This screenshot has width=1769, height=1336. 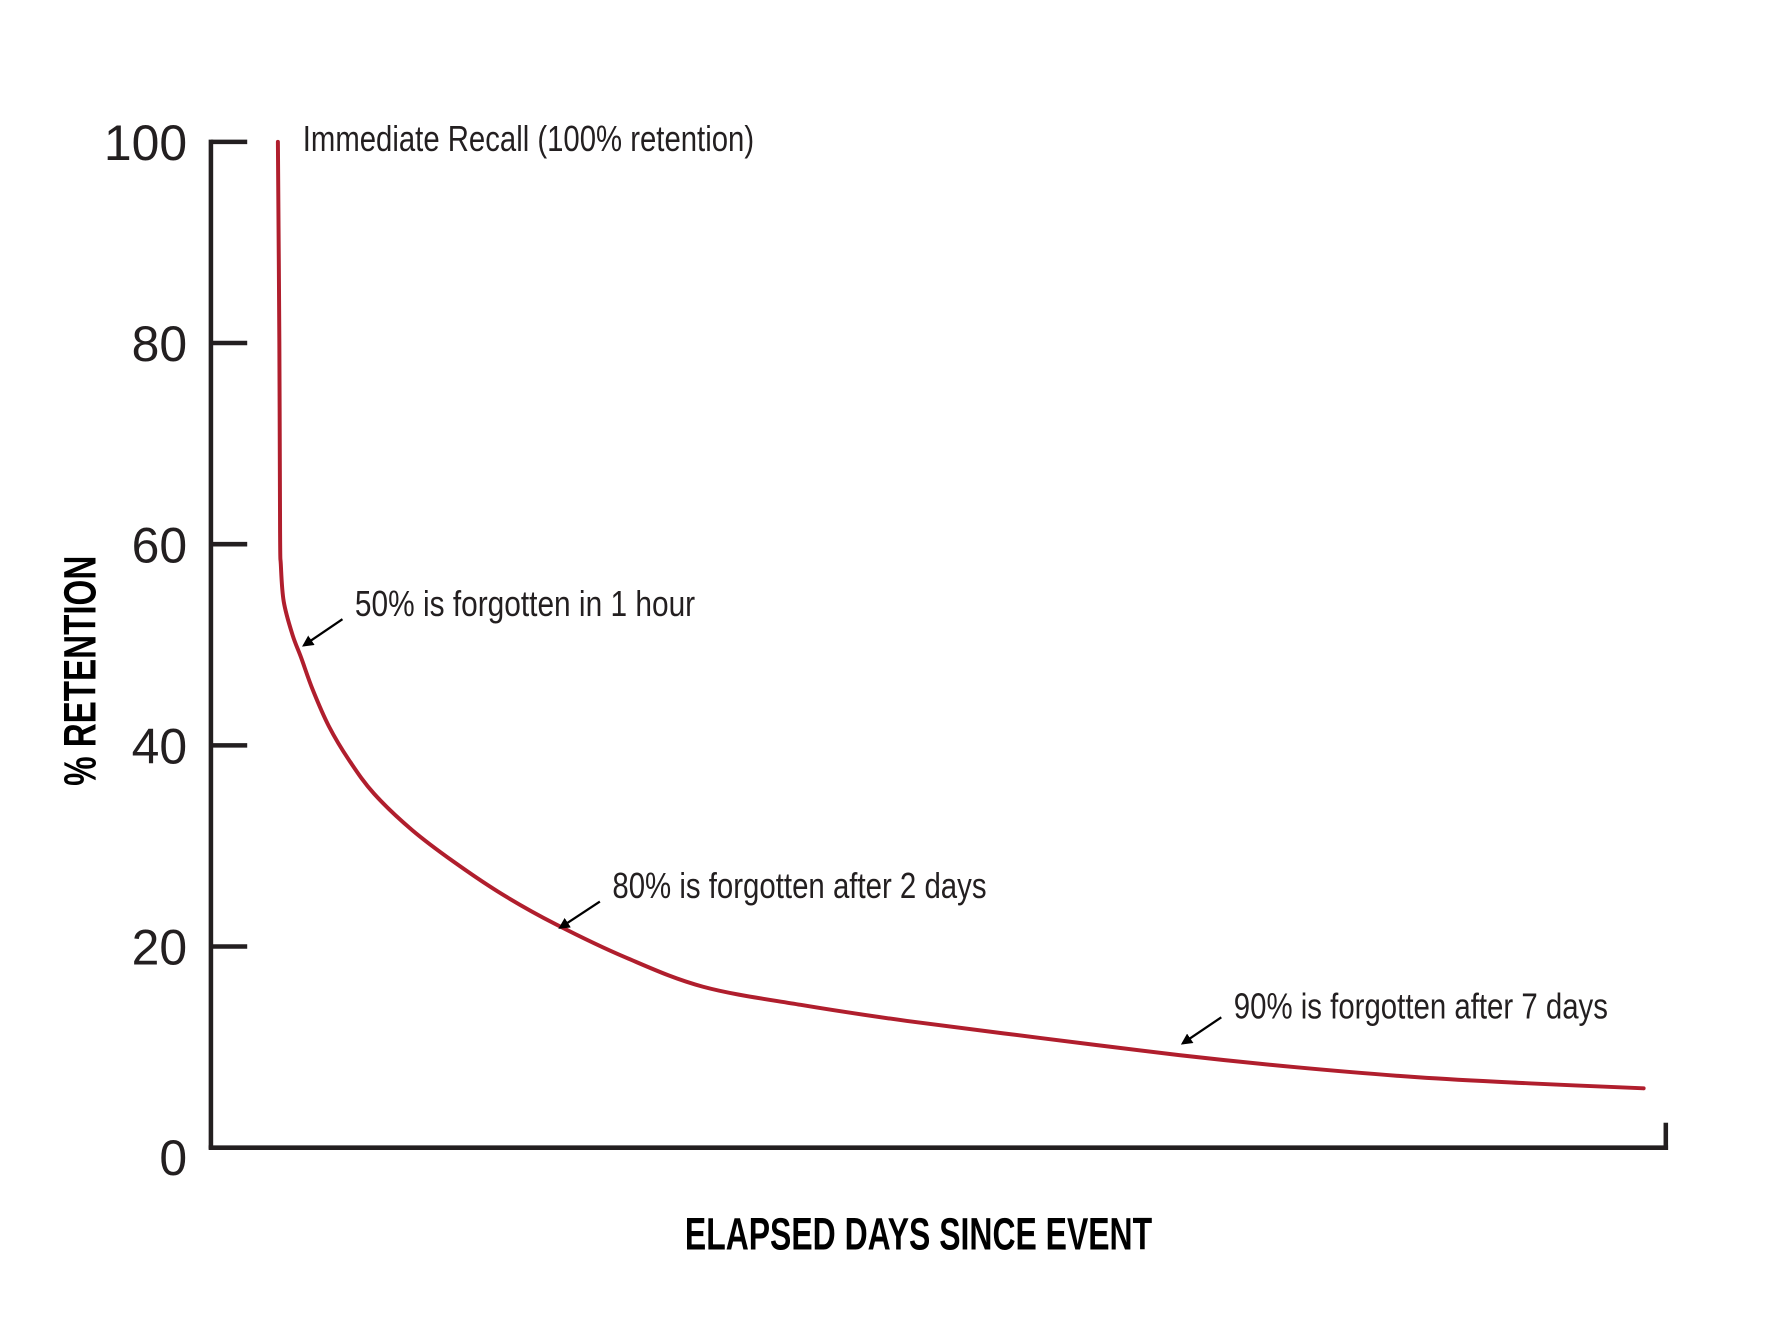 I want to click on y-axis-title: % RETENTION, so click(x=79, y=671).